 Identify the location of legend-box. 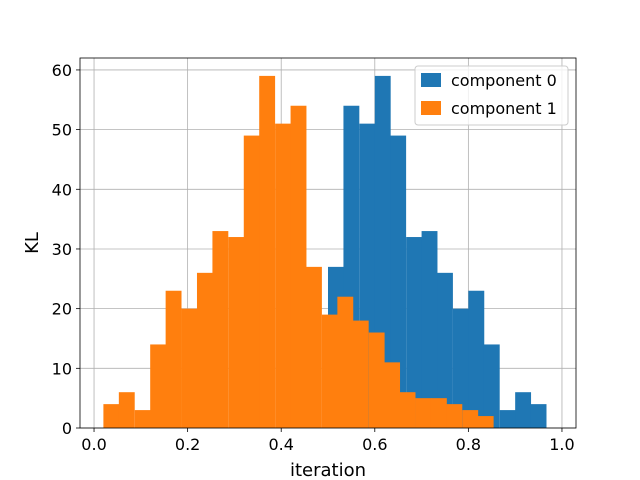
(491, 95).